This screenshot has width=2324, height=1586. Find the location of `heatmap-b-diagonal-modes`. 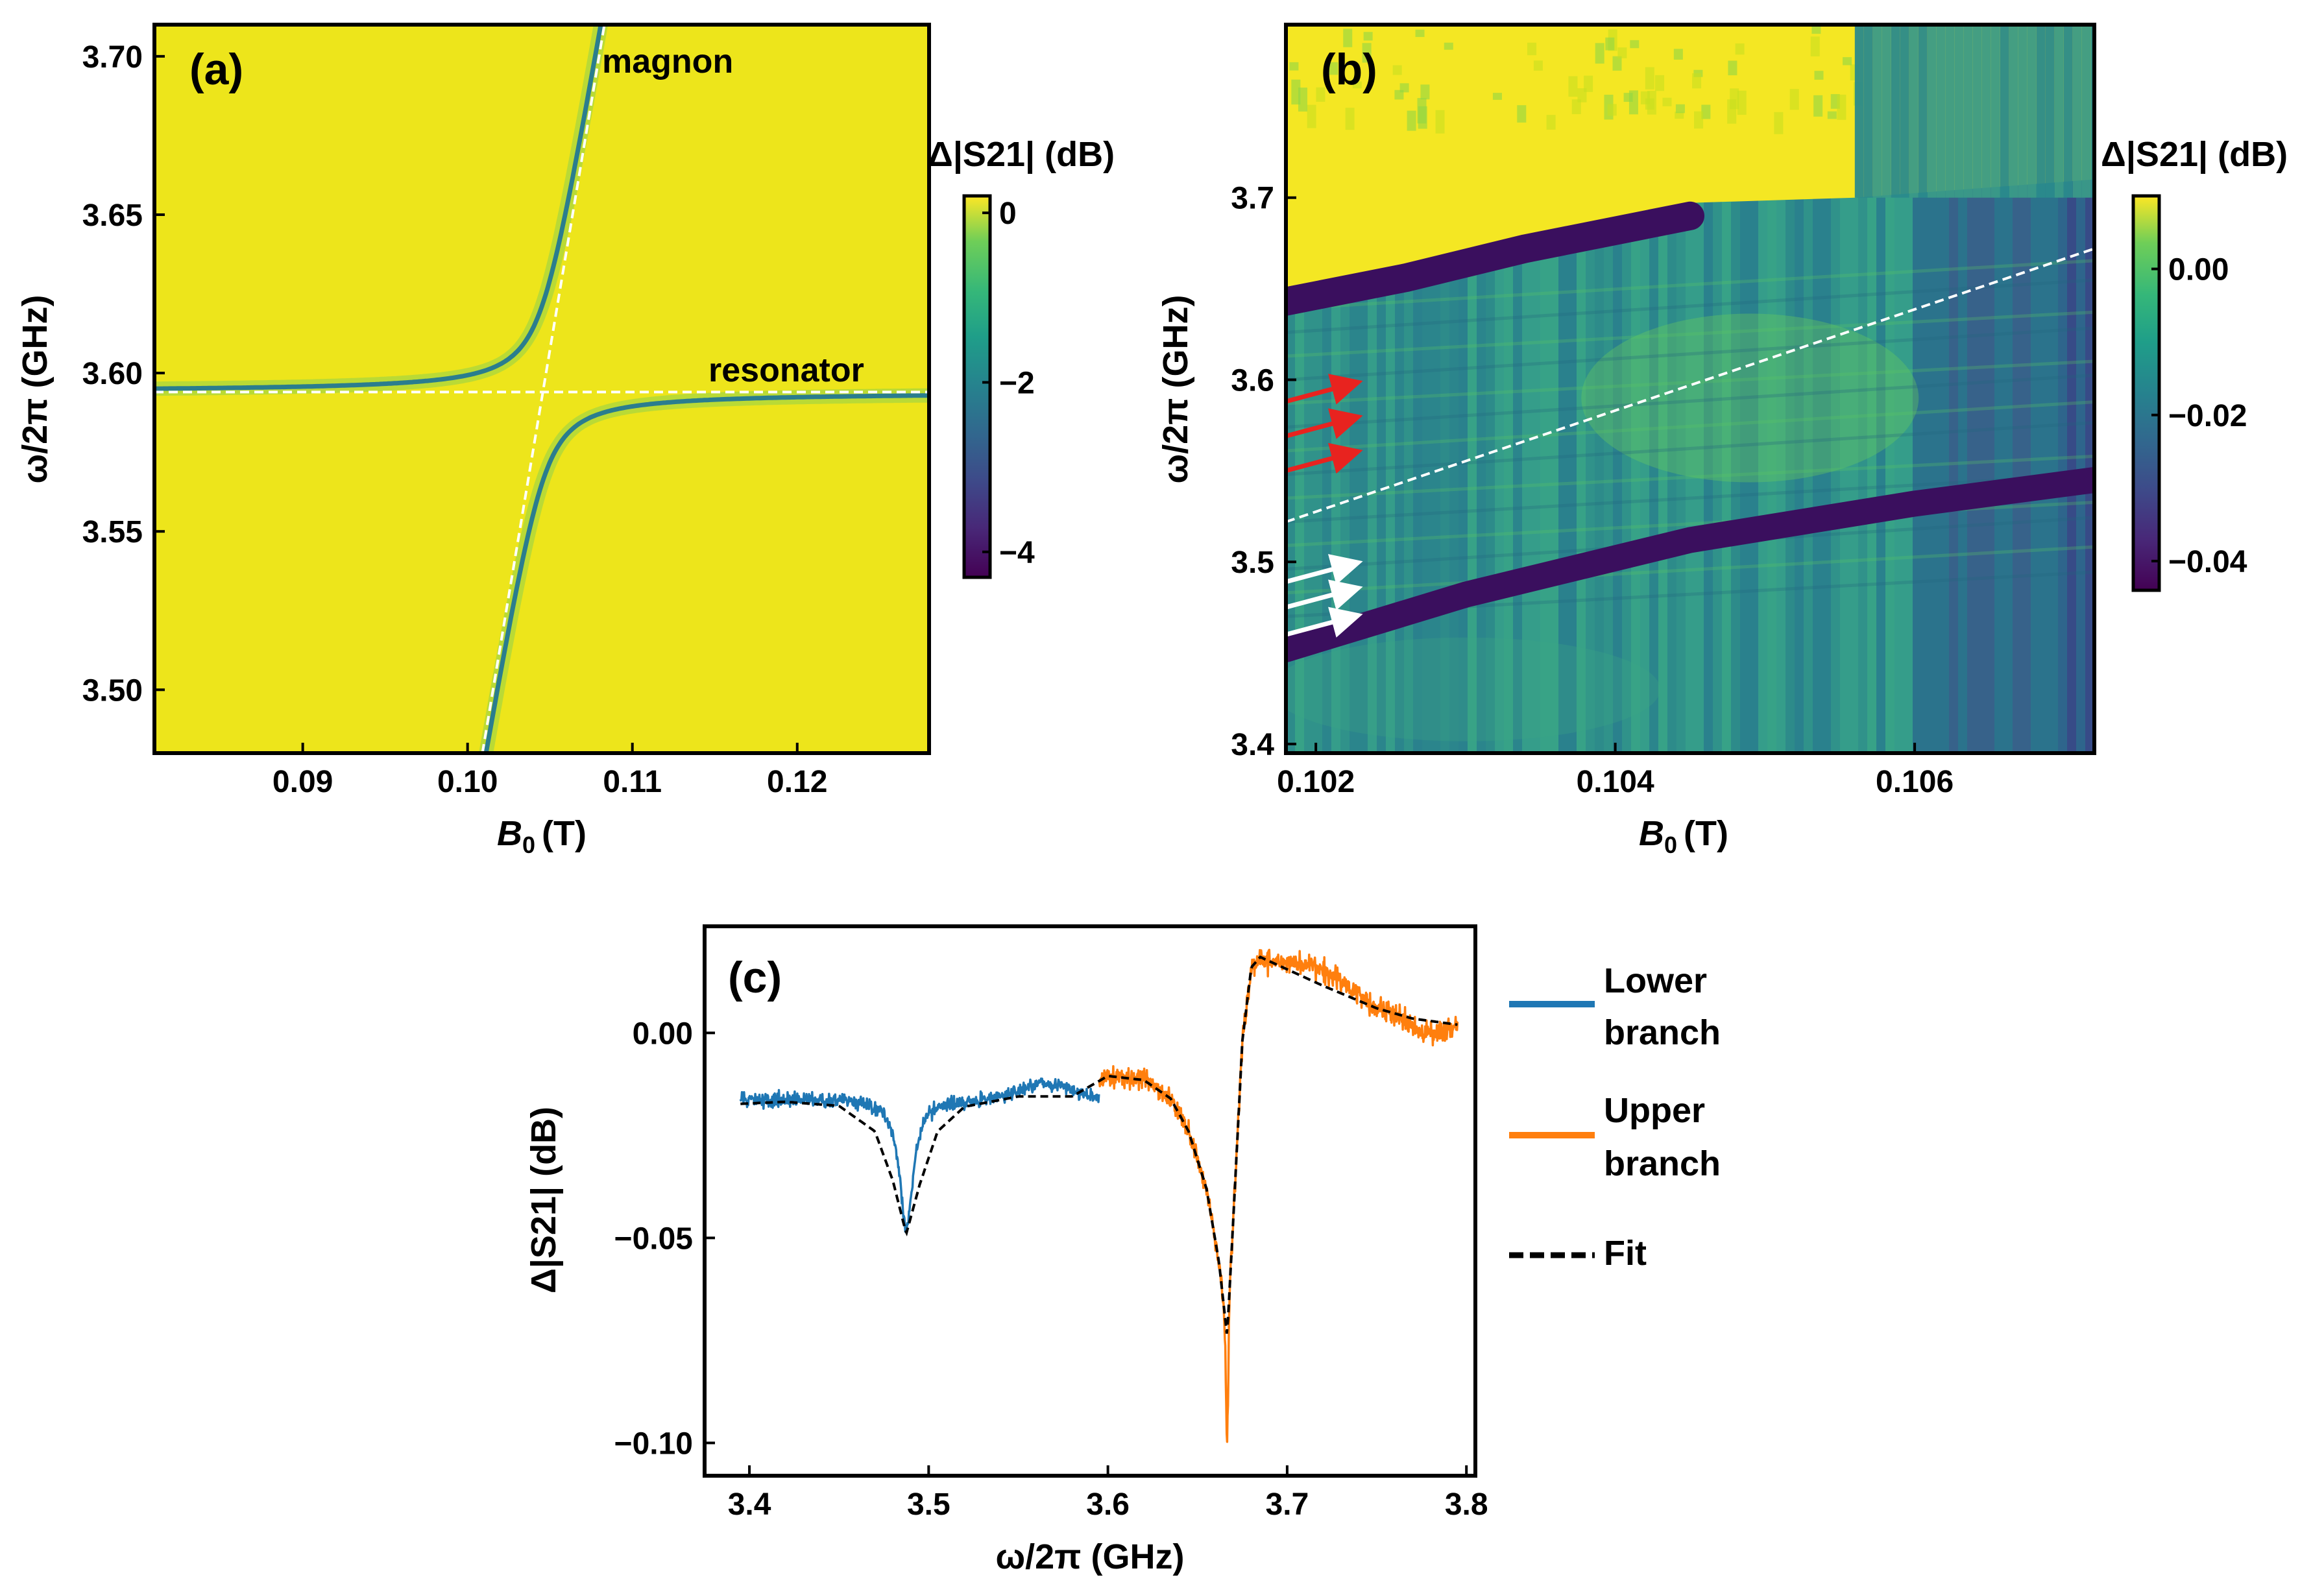

heatmap-b-diagonal-modes is located at coordinates (1690, 438).